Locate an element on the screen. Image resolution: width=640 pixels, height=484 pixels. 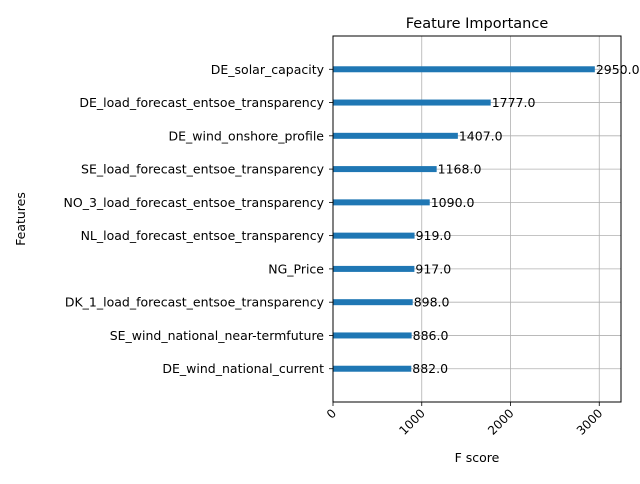
bar-value-label: 886.0 is located at coordinates (431, 335).